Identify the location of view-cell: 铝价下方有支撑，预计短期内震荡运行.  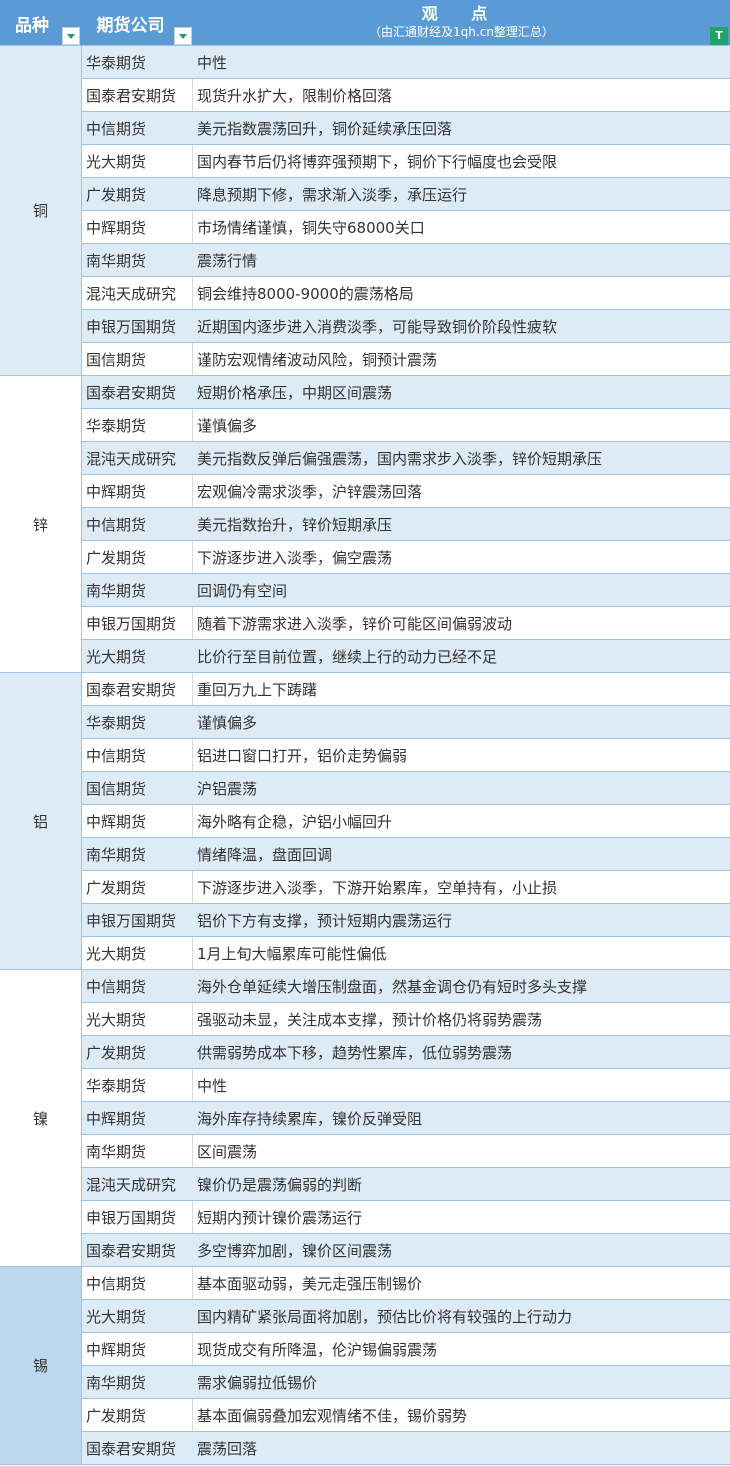
(325, 920).